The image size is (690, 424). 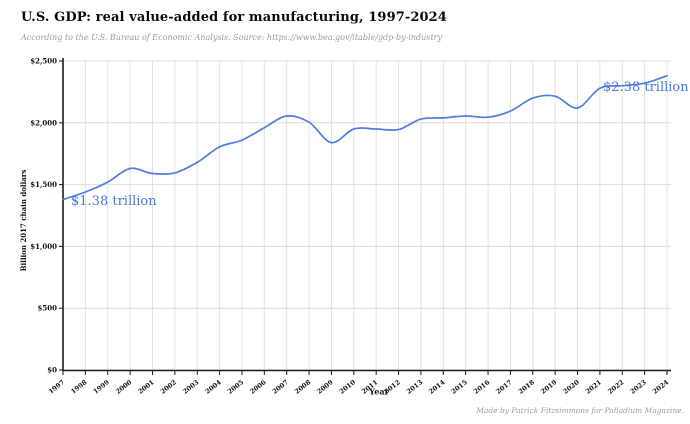 I want to click on y-tick-label: $1,500, so click(x=43, y=184).